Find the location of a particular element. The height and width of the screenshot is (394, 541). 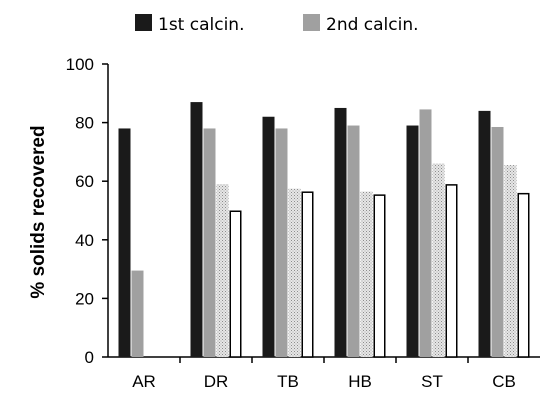

y-axis-title: % solids recovered is located at coordinates (38, 211).